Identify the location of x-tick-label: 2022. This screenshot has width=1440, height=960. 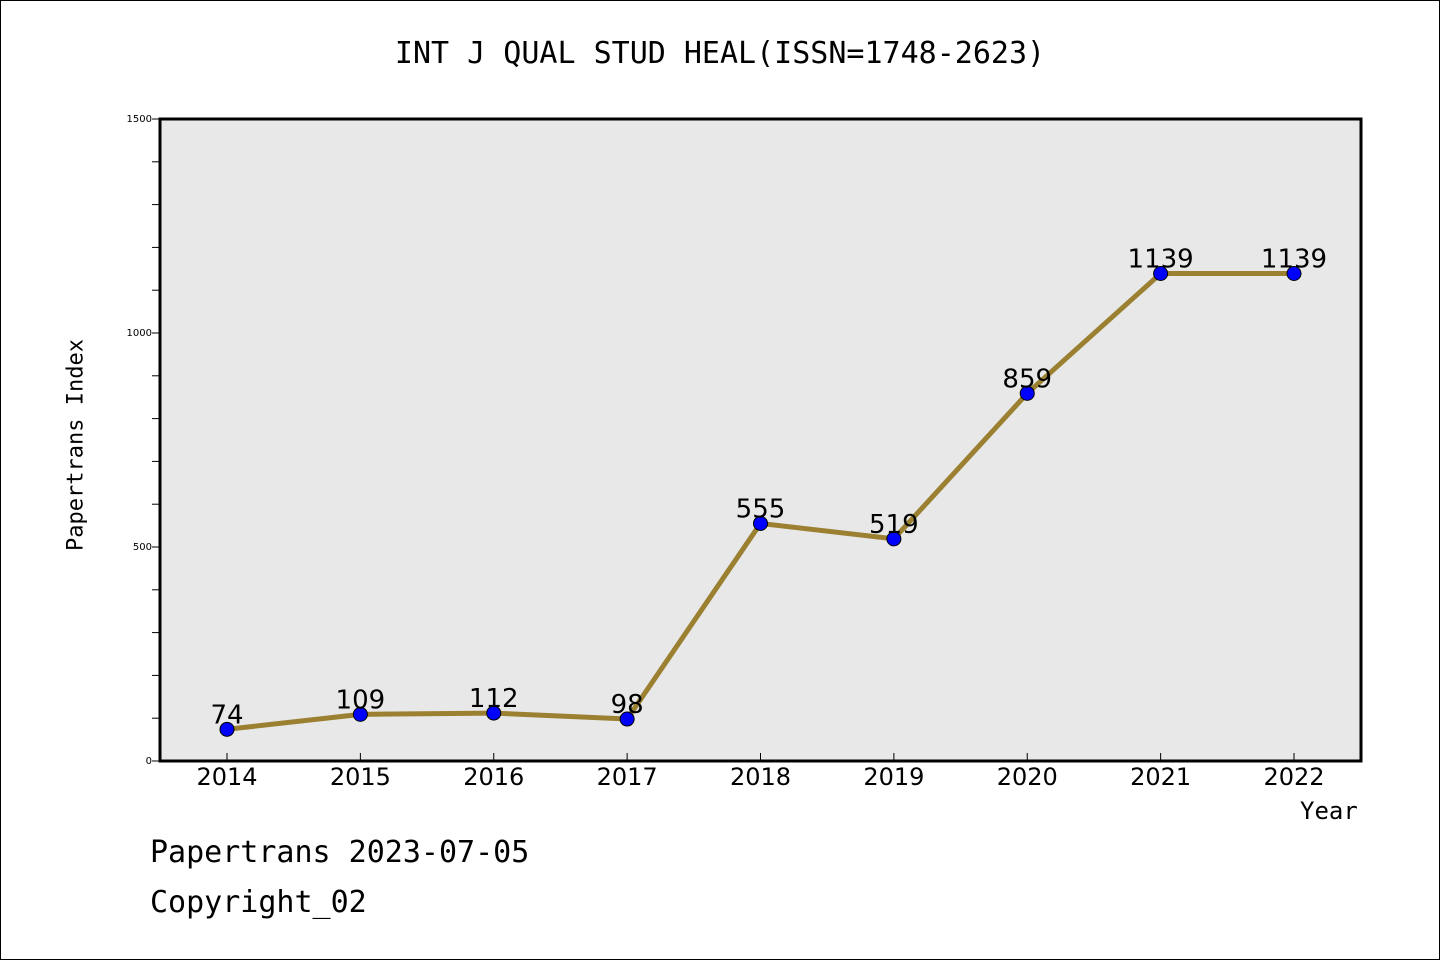
(1293, 777).